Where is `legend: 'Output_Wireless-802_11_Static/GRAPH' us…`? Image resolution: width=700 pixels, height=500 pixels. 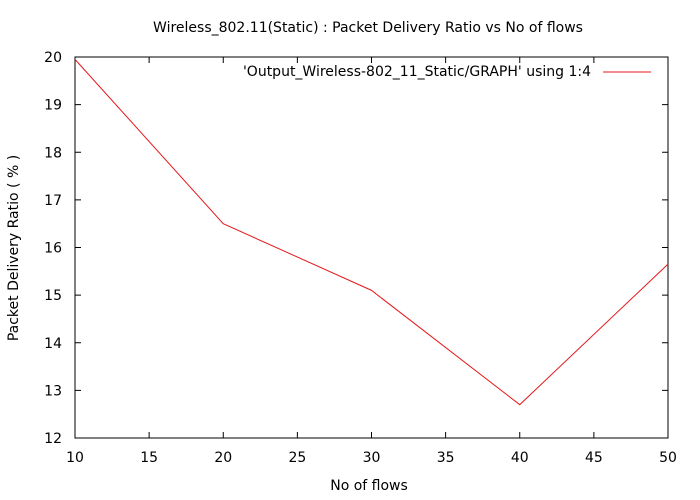 legend: 'Output_Wireless-802_11_Static/GRAPH' us… is located at coordinates (447, 72).